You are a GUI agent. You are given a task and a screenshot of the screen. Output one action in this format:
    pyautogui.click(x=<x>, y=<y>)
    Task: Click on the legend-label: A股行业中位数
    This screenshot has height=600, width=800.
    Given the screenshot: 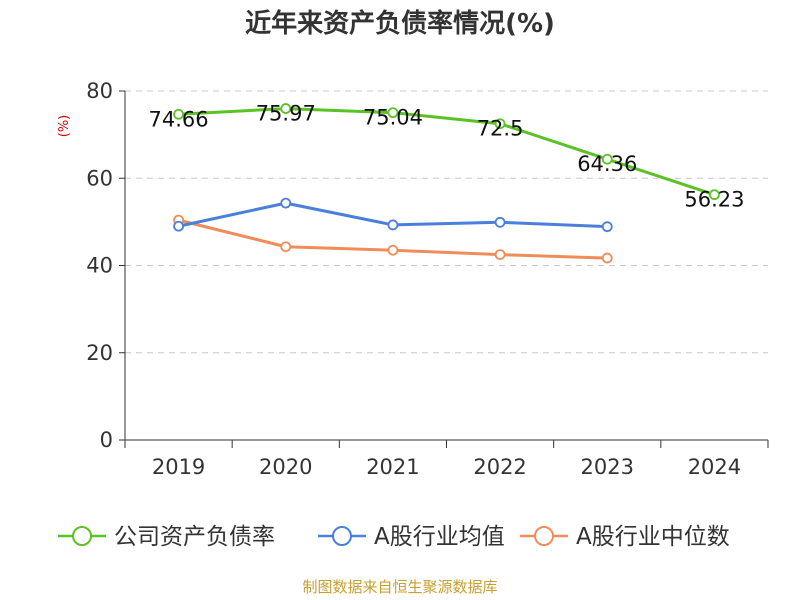 What is the action you would take?
    pyautogui.click(x=653, y=537)
    